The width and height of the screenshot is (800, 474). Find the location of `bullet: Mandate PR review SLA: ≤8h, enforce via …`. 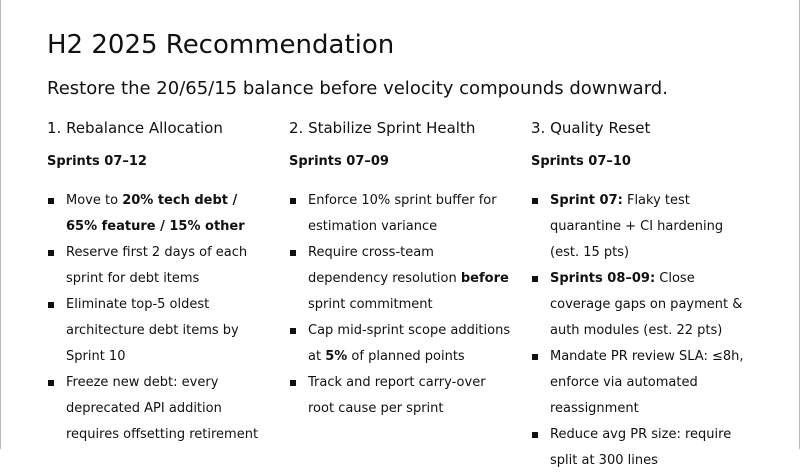

bullet: Mandate PR review SLA: ≤8h, enforce via … is located at coordinates (643, 383).